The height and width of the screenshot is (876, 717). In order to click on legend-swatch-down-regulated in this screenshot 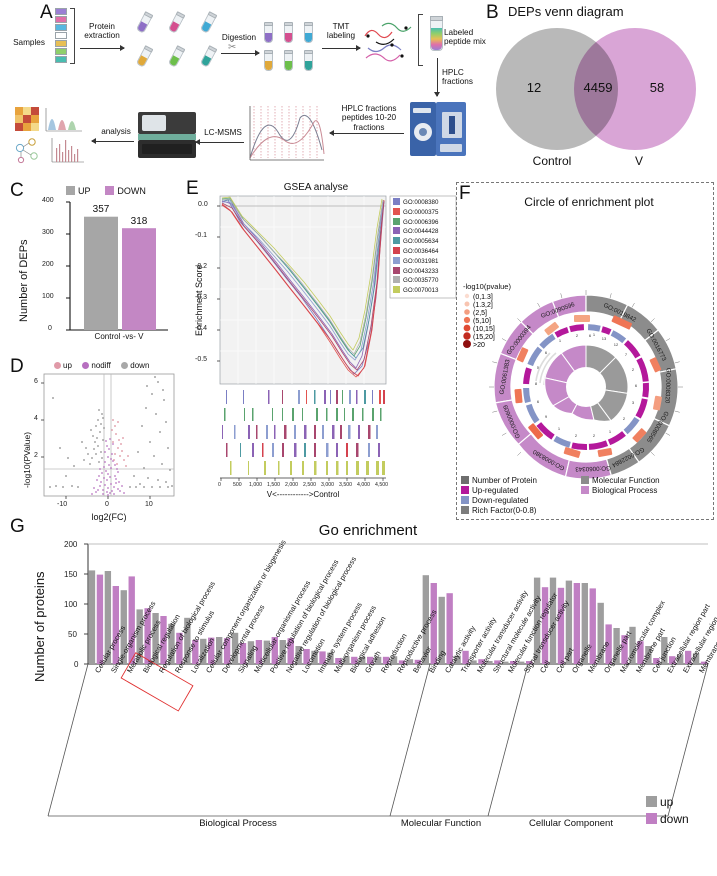, I will do `click(465, 500)`.